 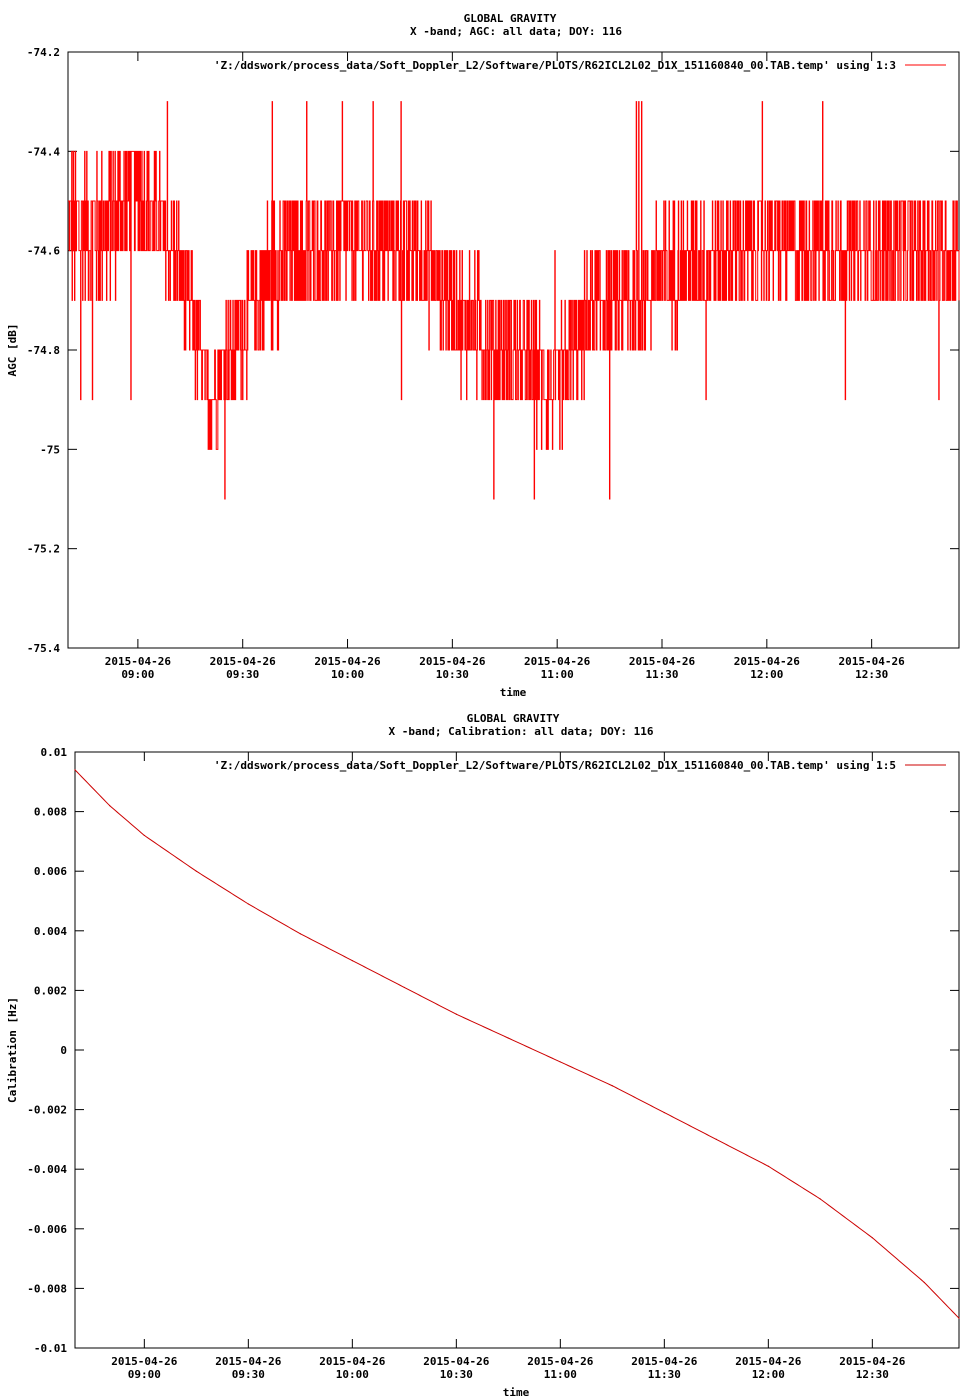 What do you see at coordinates (50, 990) in the screenshot?
I see `y-tick-label: 0.002` at bounding box center [50, 990].